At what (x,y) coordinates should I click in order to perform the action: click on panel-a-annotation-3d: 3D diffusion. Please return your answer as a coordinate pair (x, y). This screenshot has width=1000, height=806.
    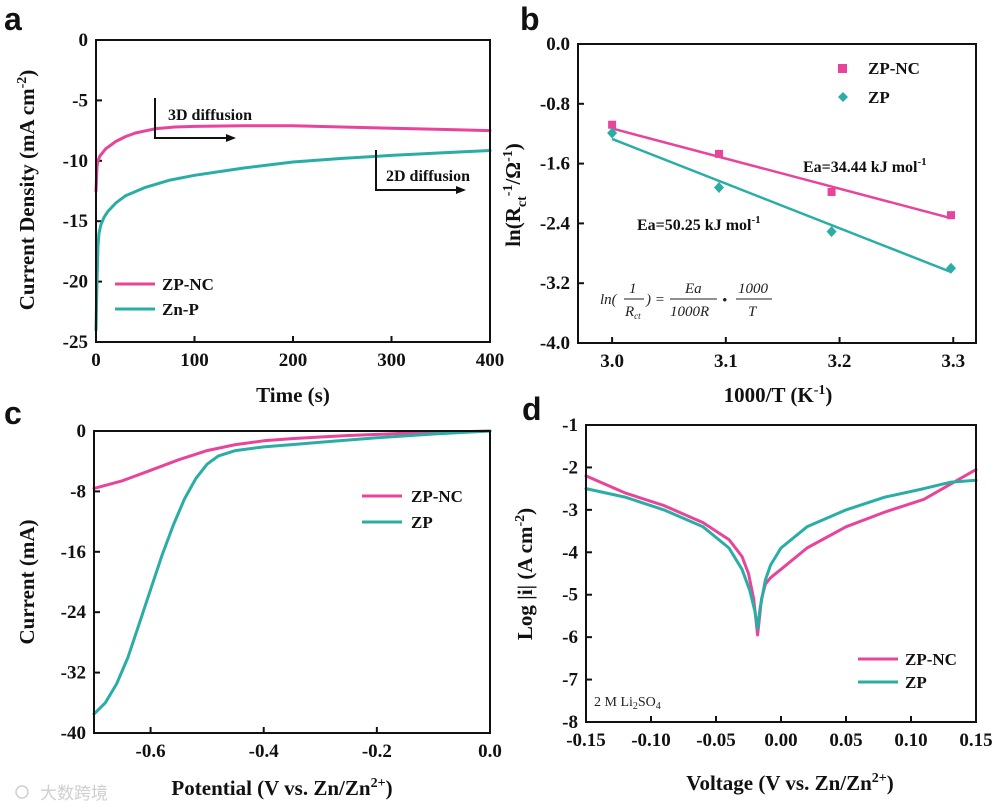
    Looking at the image, I should click on (210, 115).